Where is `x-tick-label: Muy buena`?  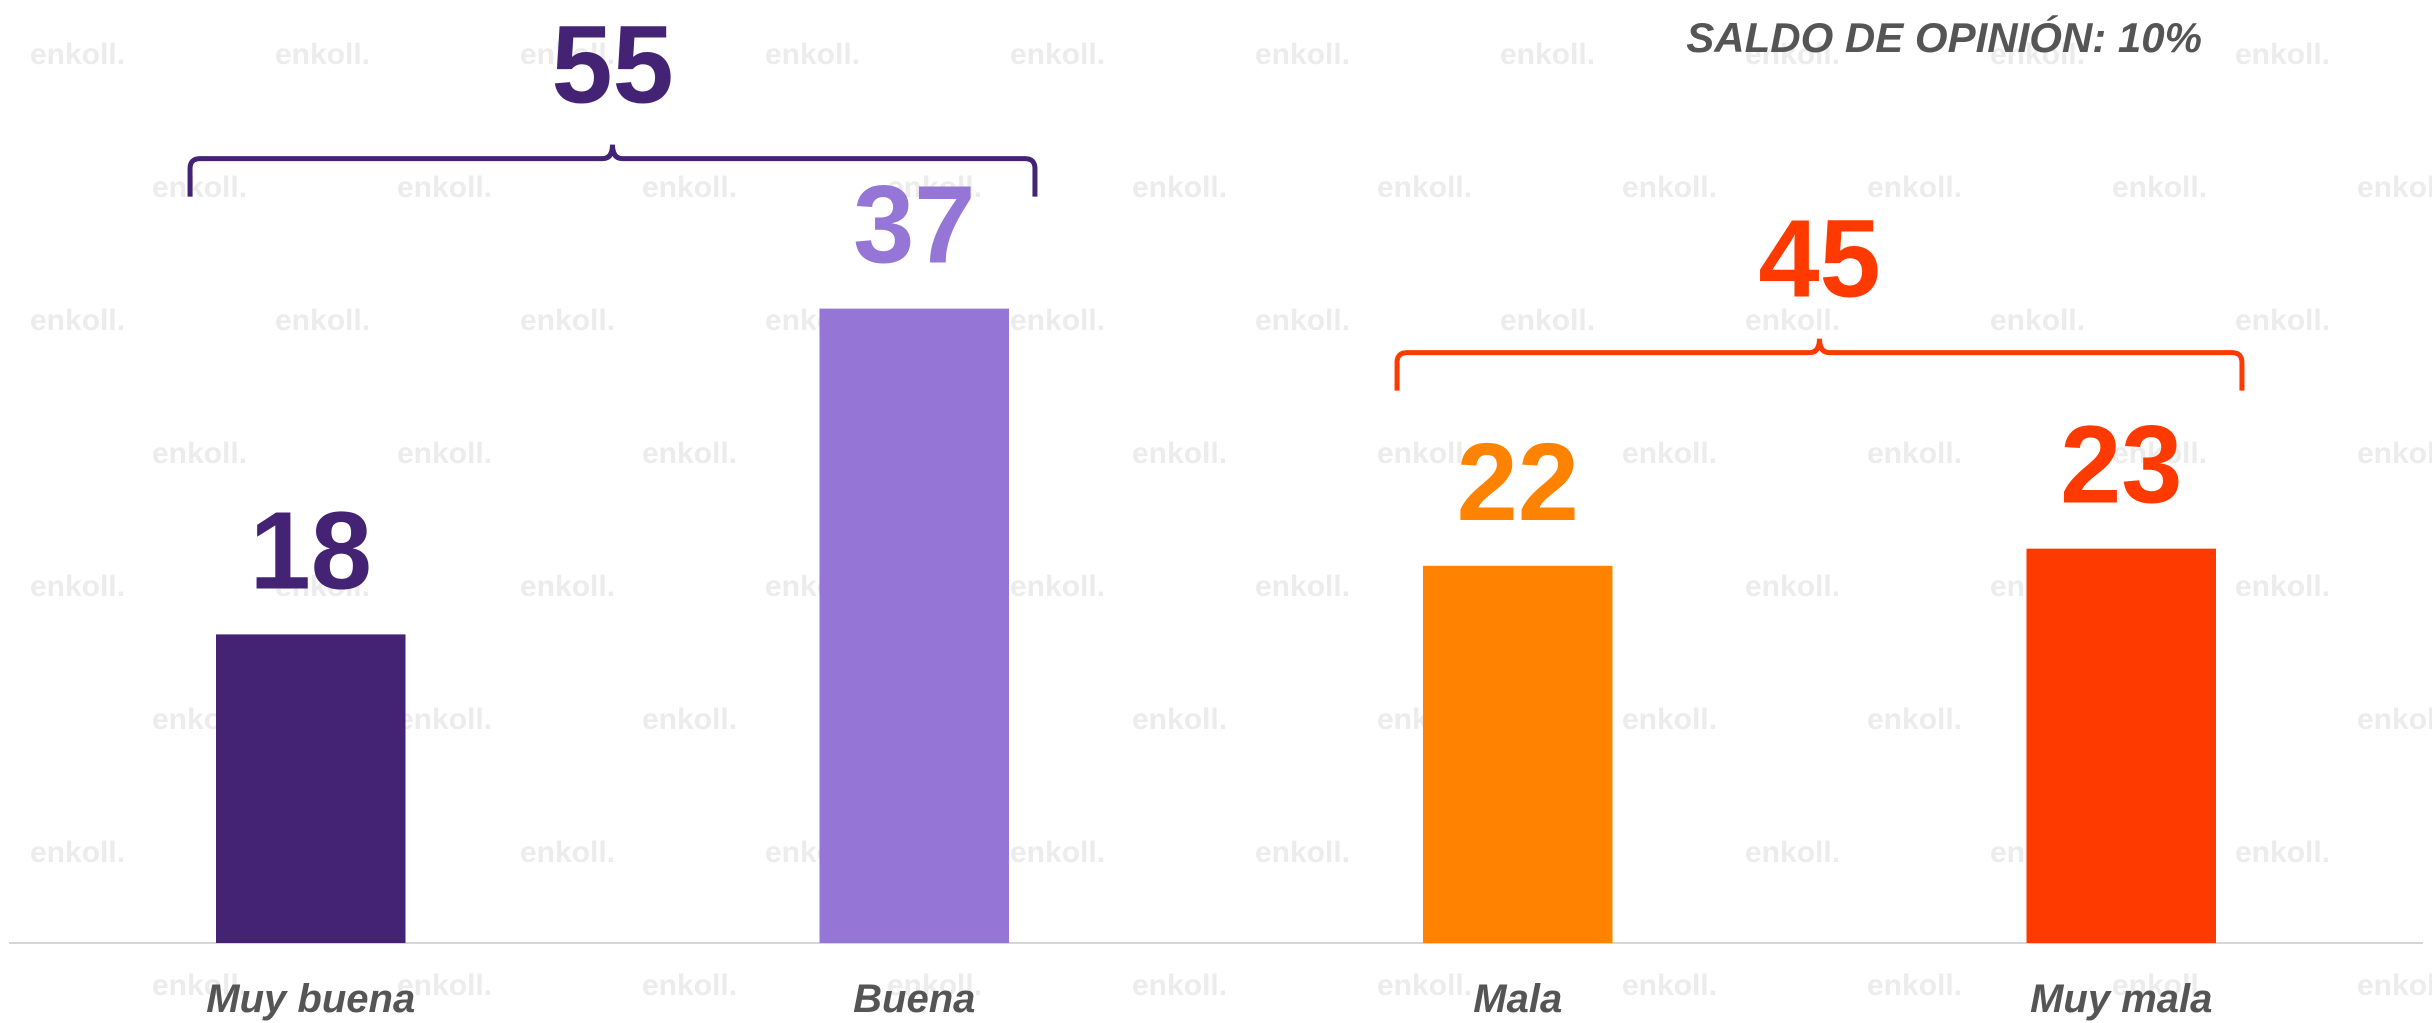 x-tick-label: Muy buena is located at coordinates (310, 999).